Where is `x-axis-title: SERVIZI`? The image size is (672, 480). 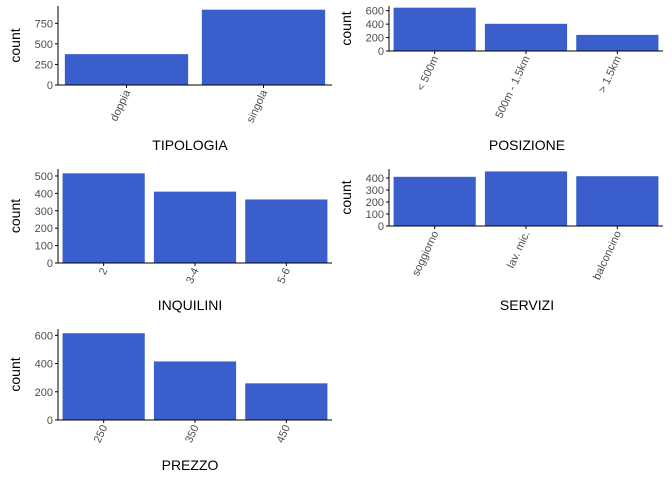
x-axis-title: SERVIZI is located at coordinates (527, 305).